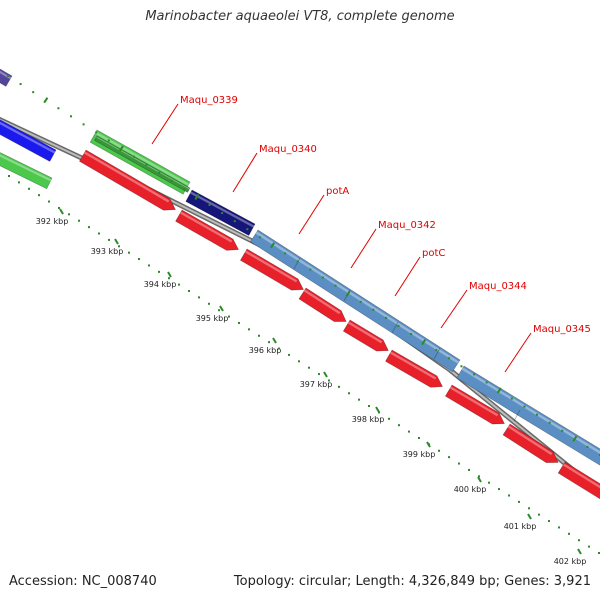  Describe the element at coordinates (498, 286) in the screenshot. I see `gene-label-6: Maqu_0344` at that location.